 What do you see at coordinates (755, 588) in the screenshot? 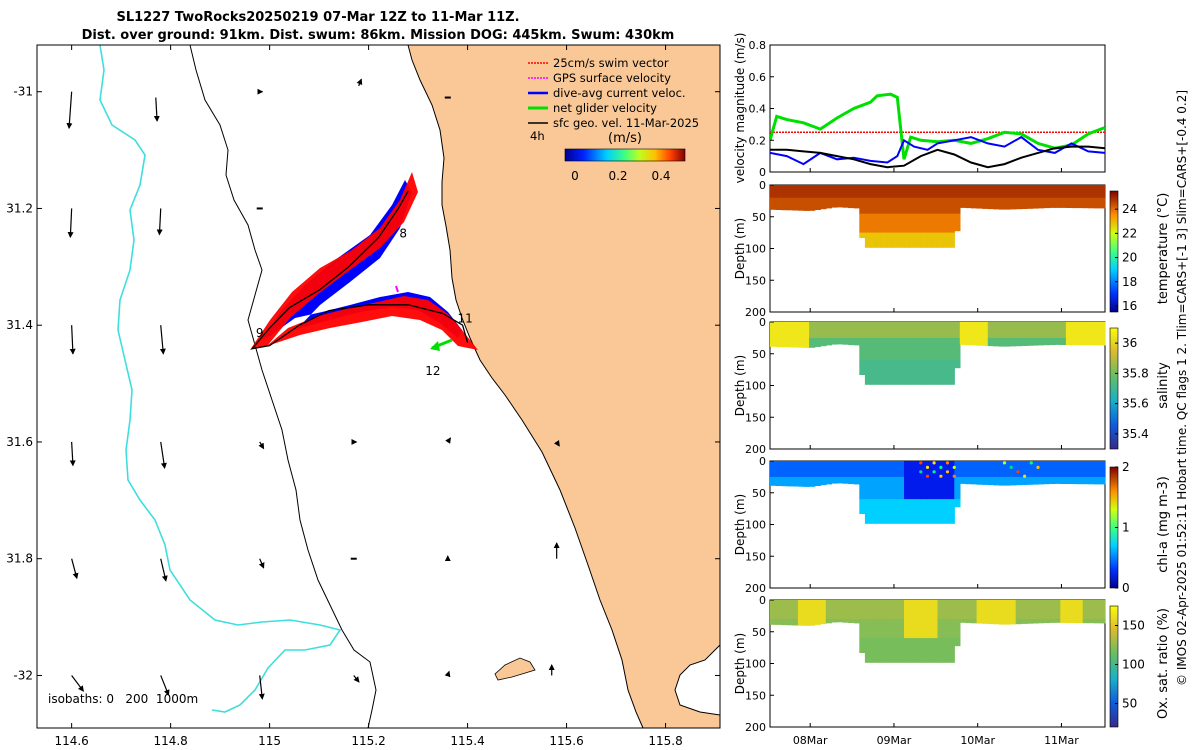
I see `chla-y-tick-label: 200` at bounding box center [755, 588].